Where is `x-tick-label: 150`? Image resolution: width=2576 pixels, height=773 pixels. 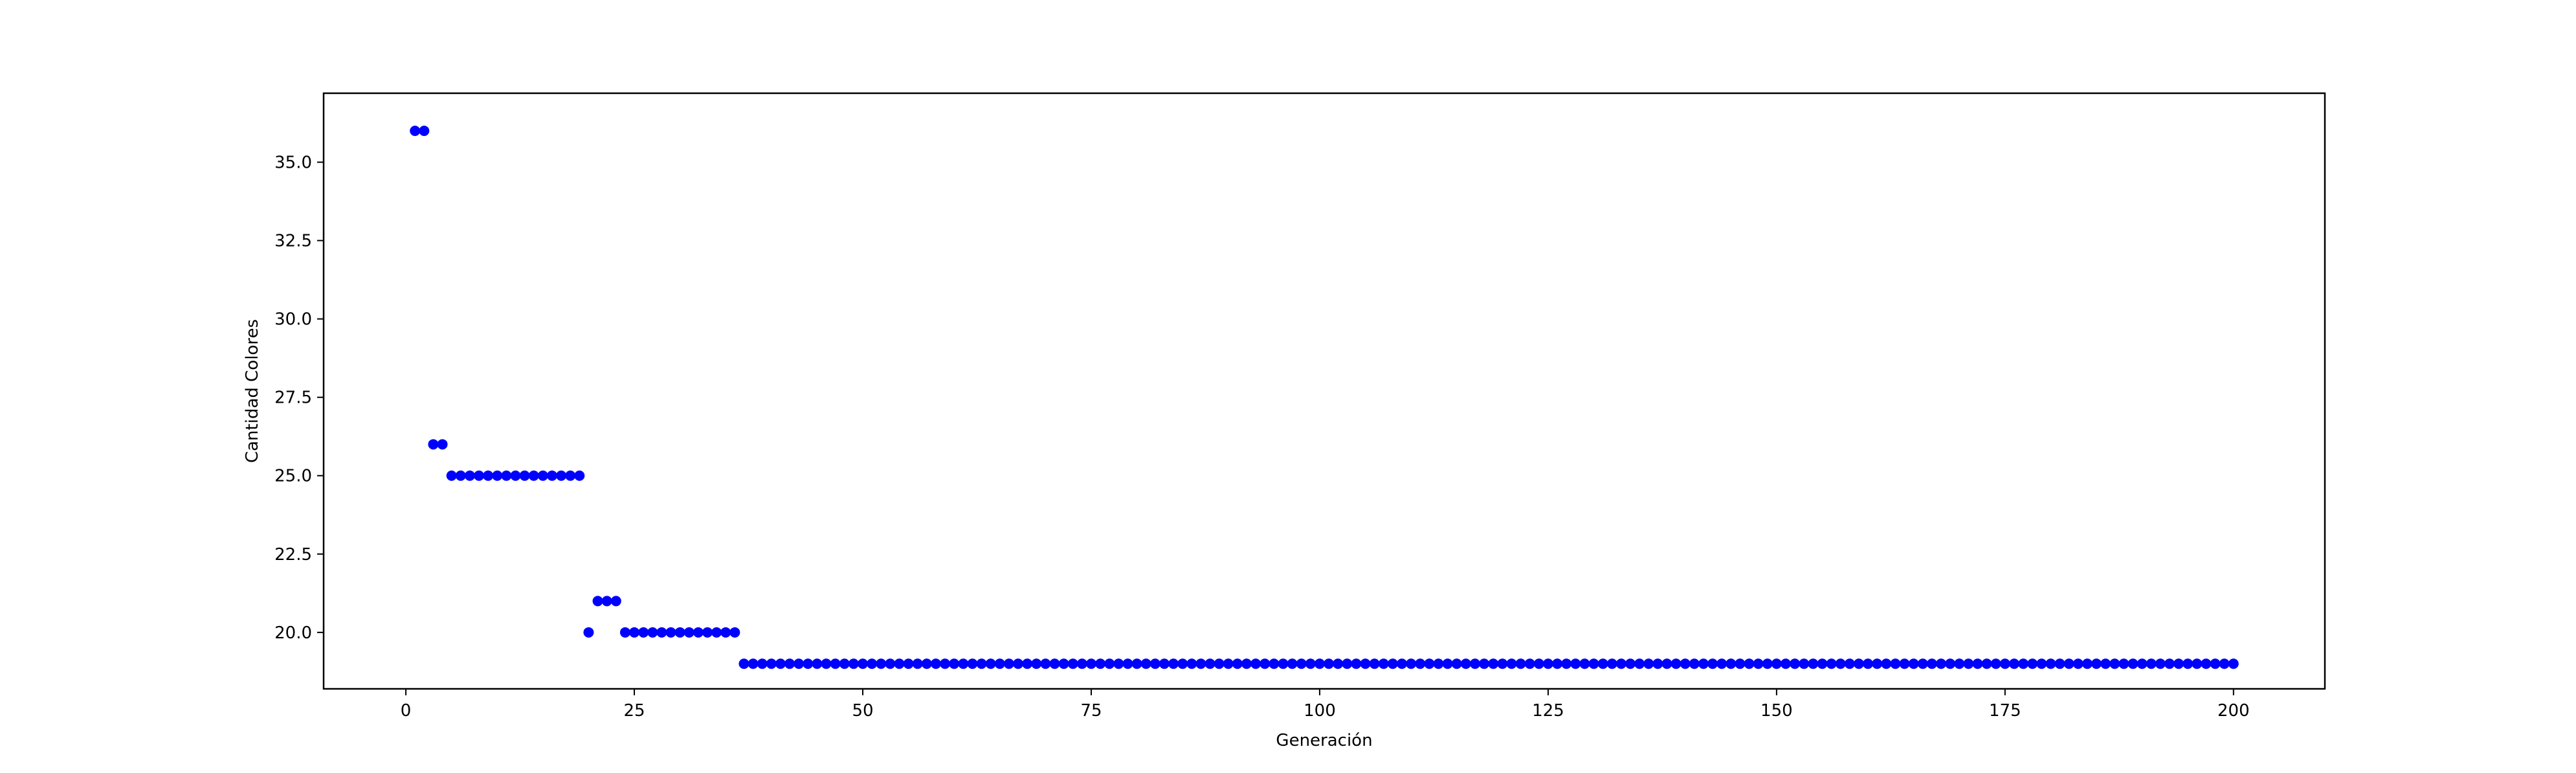
x-tick-label: 150 is located at coordinates (1776, 711).